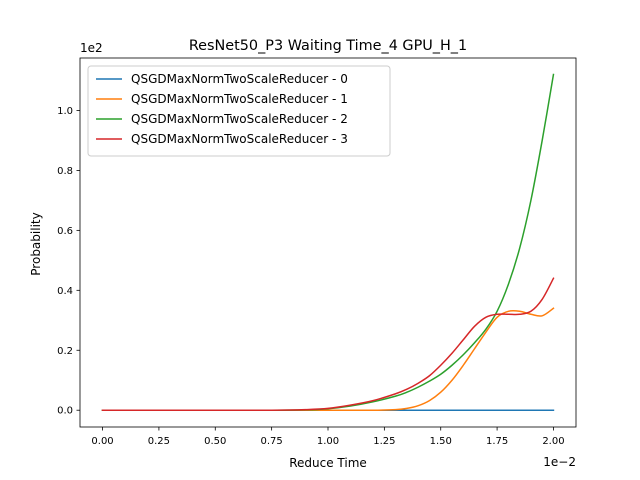  I want to click on legend-label: QSGDMaxNormTwoScaleReducer - 0, so click(239, 79).